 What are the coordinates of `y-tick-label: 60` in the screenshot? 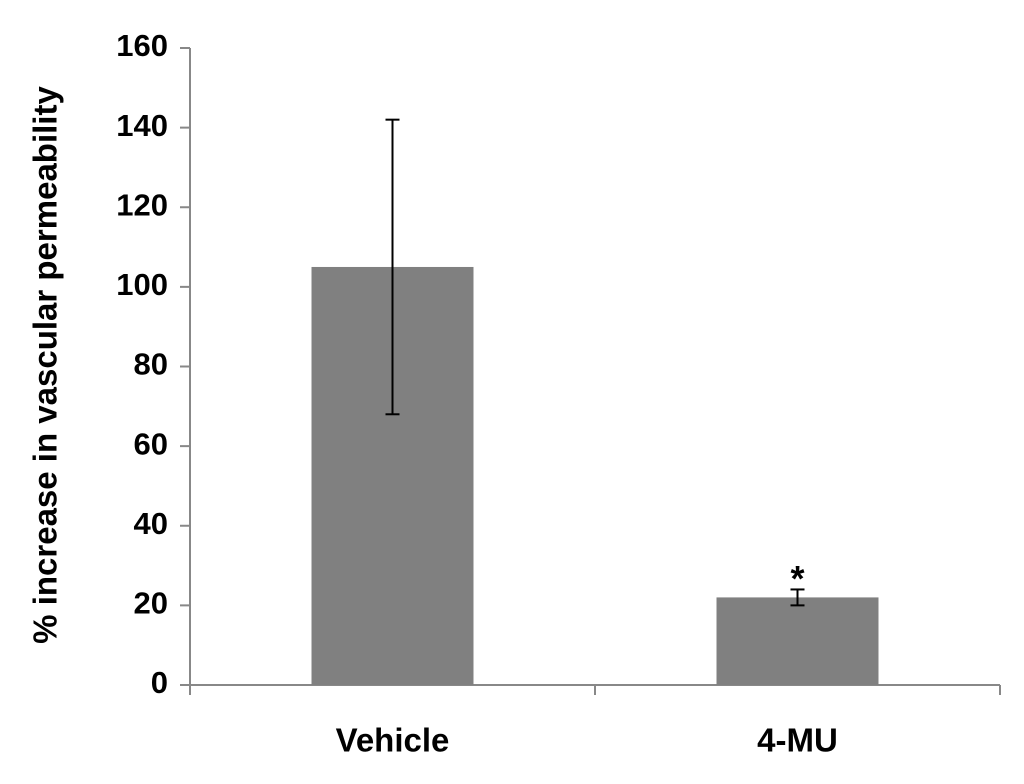 It's located at (151, 443).